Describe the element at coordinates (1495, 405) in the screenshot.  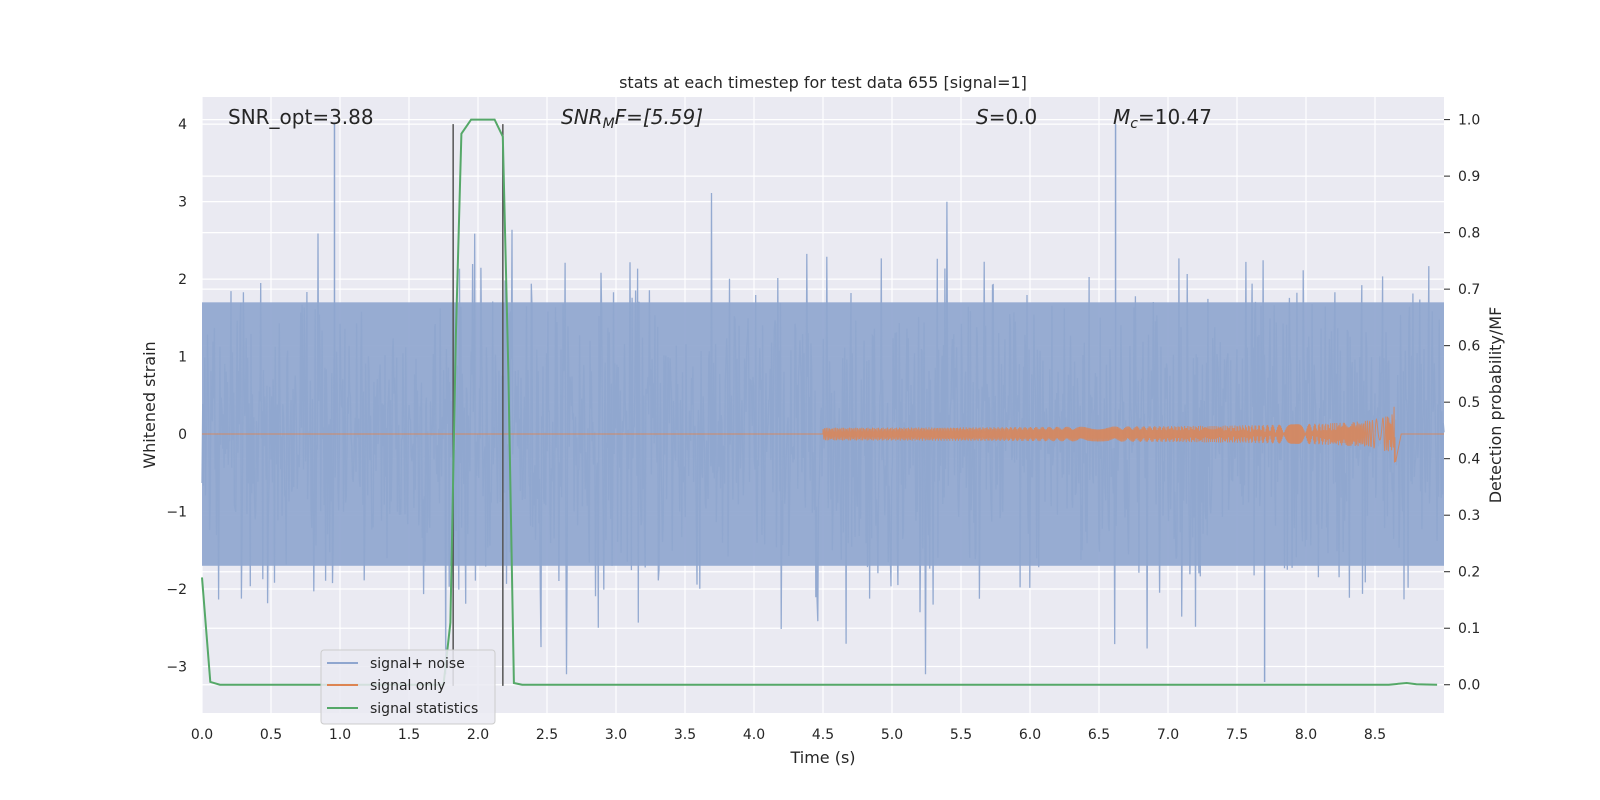
I see `y-axis-right-label: Detection probability/MF` at that location.